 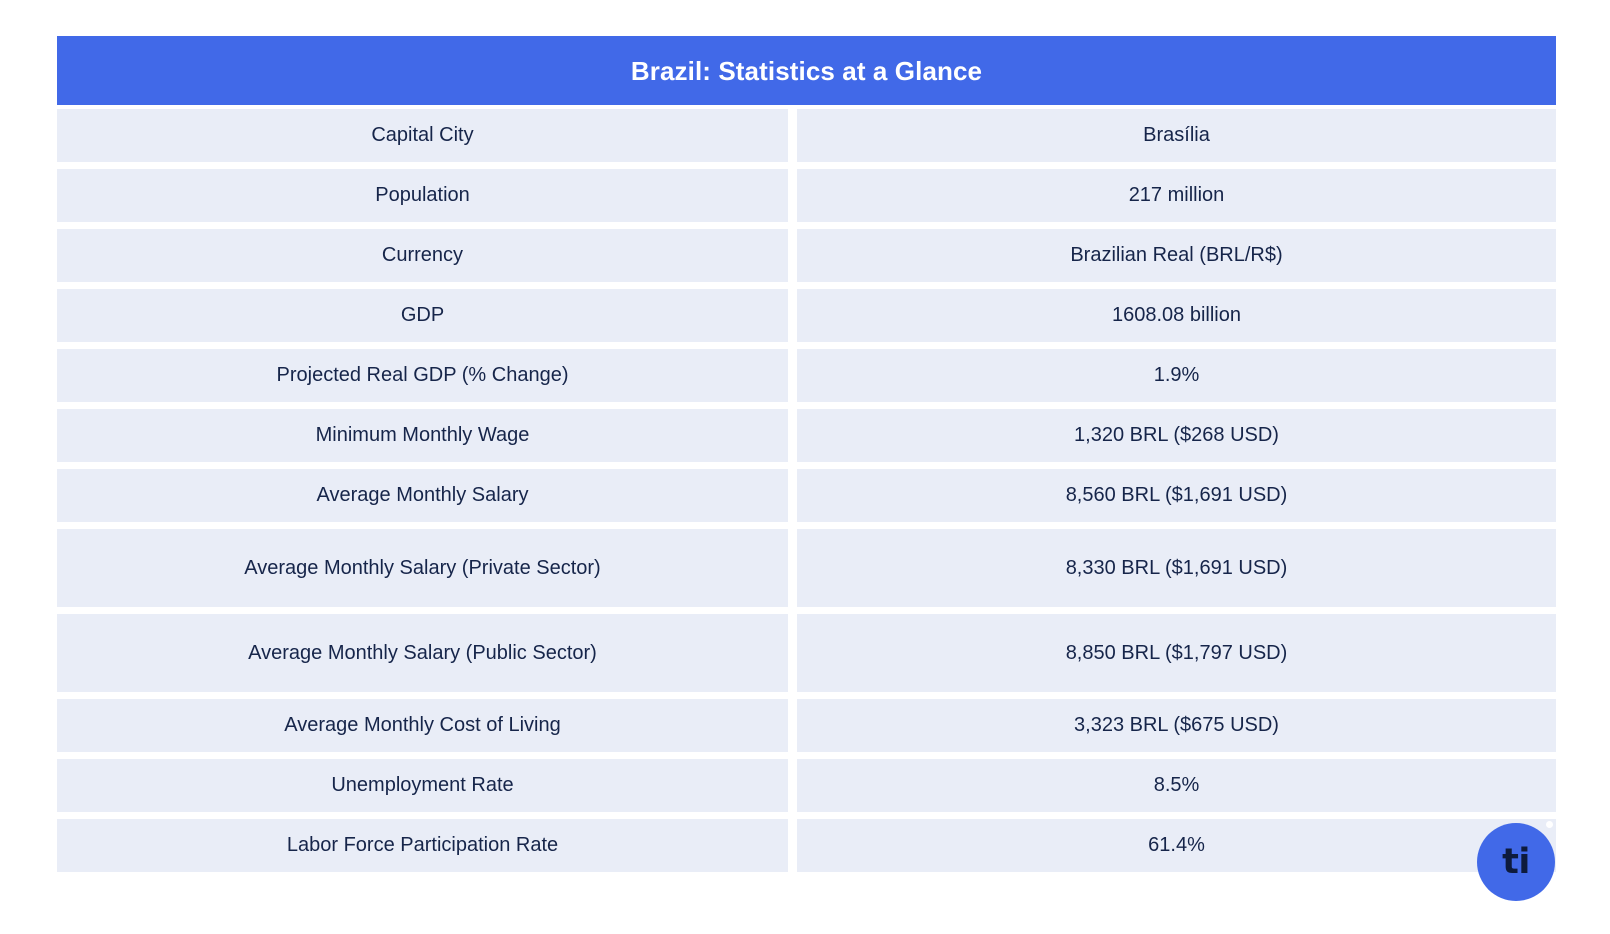 I want to click on row-value: 1608.08 billion, so click(x=1176, y=315).